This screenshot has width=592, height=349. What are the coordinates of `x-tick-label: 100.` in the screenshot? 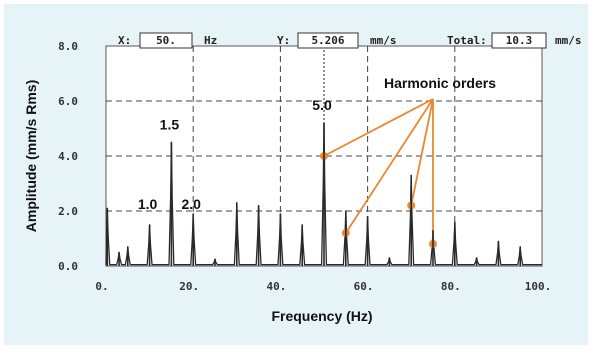 It's located at (538, 286).